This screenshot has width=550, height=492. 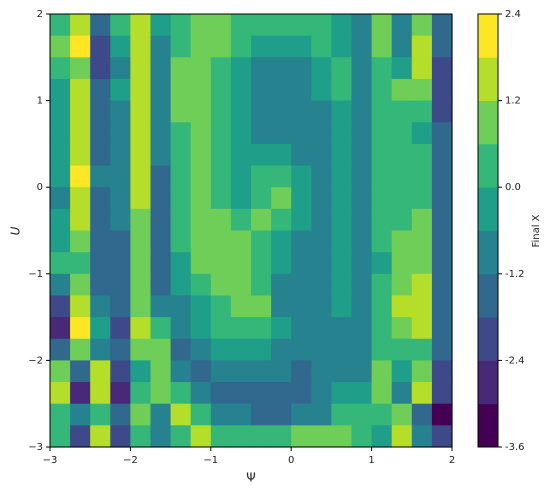 I want to click on colorbar-tick-label: -2.4, so click(x=515, y=360).